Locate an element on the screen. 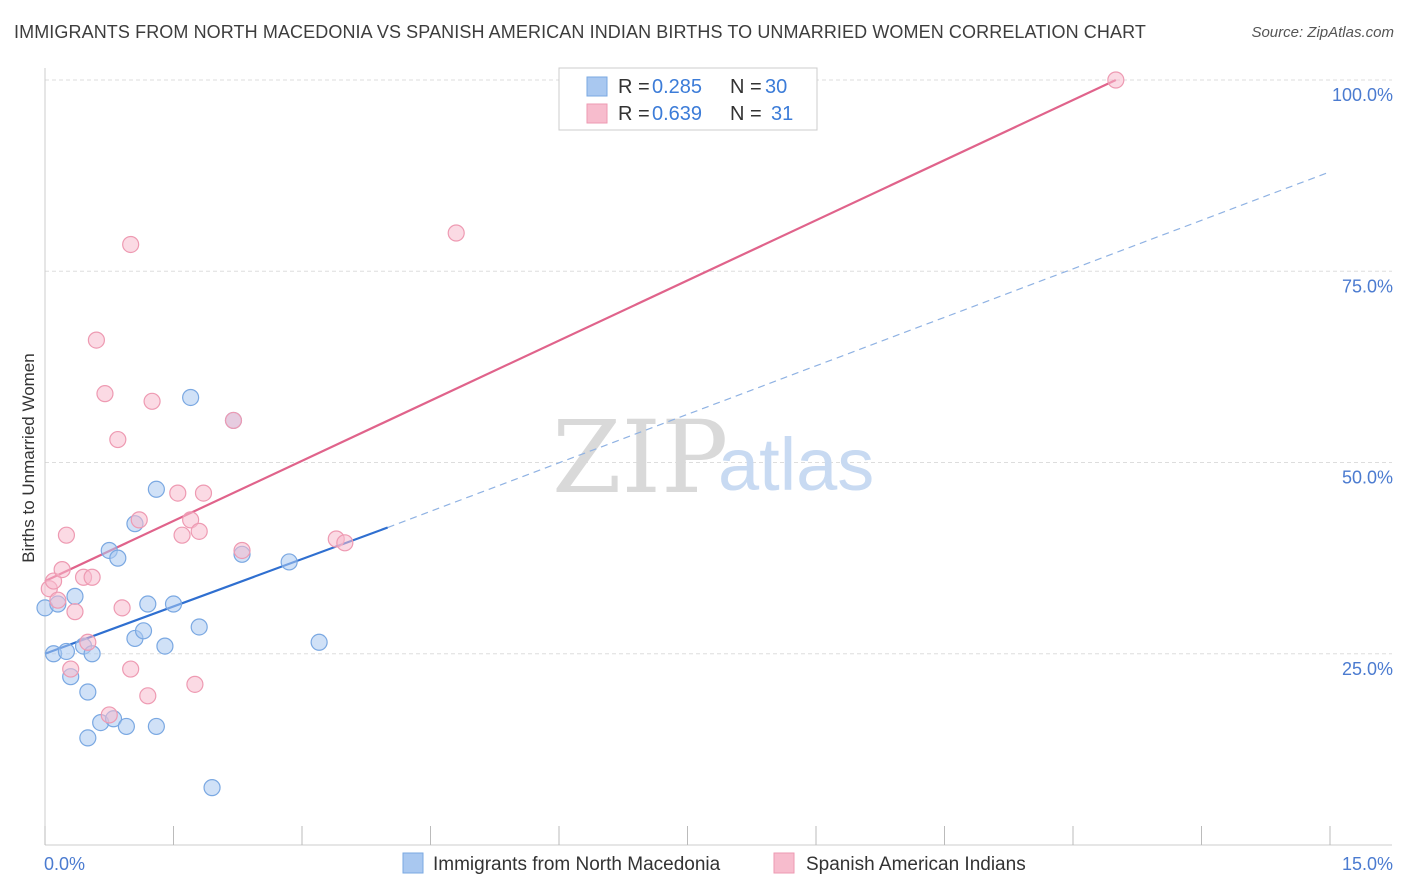  legend-n-label-1: N = is located at coordinates (746, 87).